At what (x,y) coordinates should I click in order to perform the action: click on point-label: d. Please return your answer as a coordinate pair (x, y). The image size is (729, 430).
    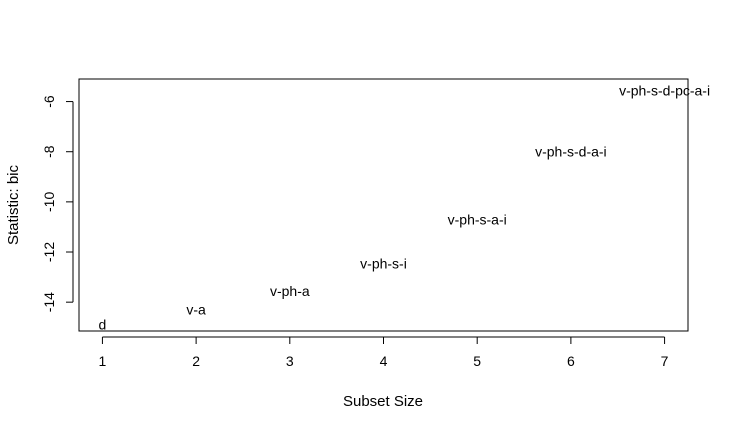
    Looking at the image, I should click on (103, 325).